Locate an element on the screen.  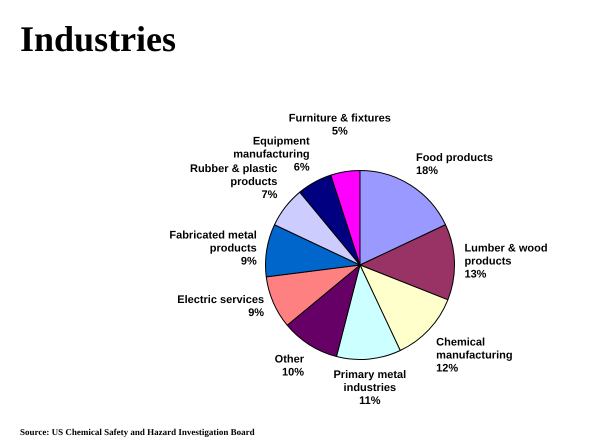
slice-label: Rubber & plastic products is located at coordinates (234, 175).